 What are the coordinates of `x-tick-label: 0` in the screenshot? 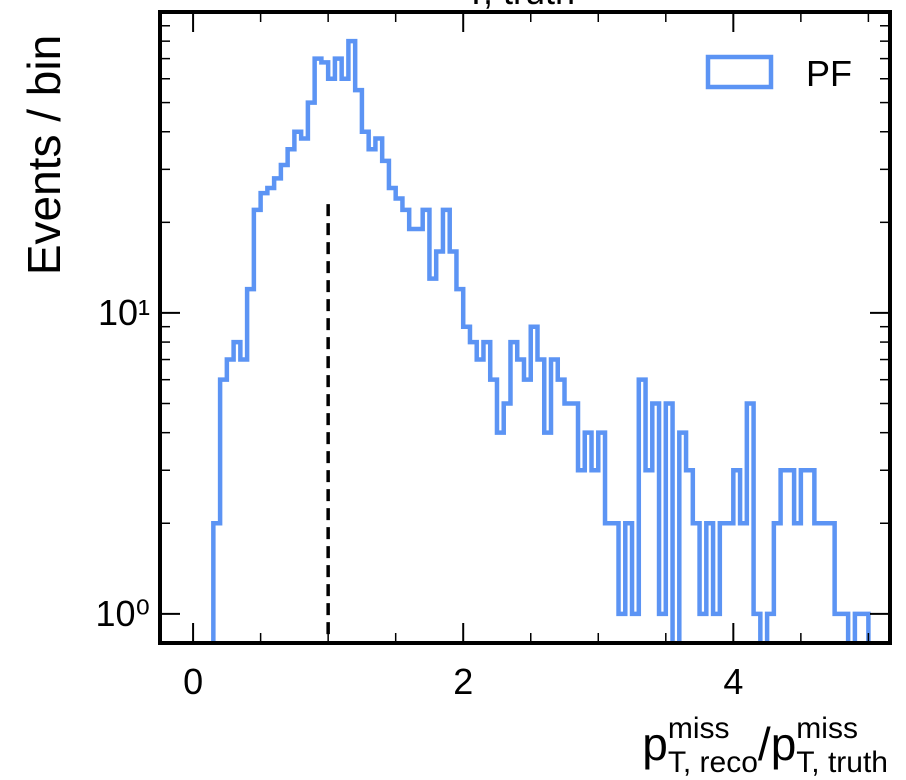 It's located at (193, 681).